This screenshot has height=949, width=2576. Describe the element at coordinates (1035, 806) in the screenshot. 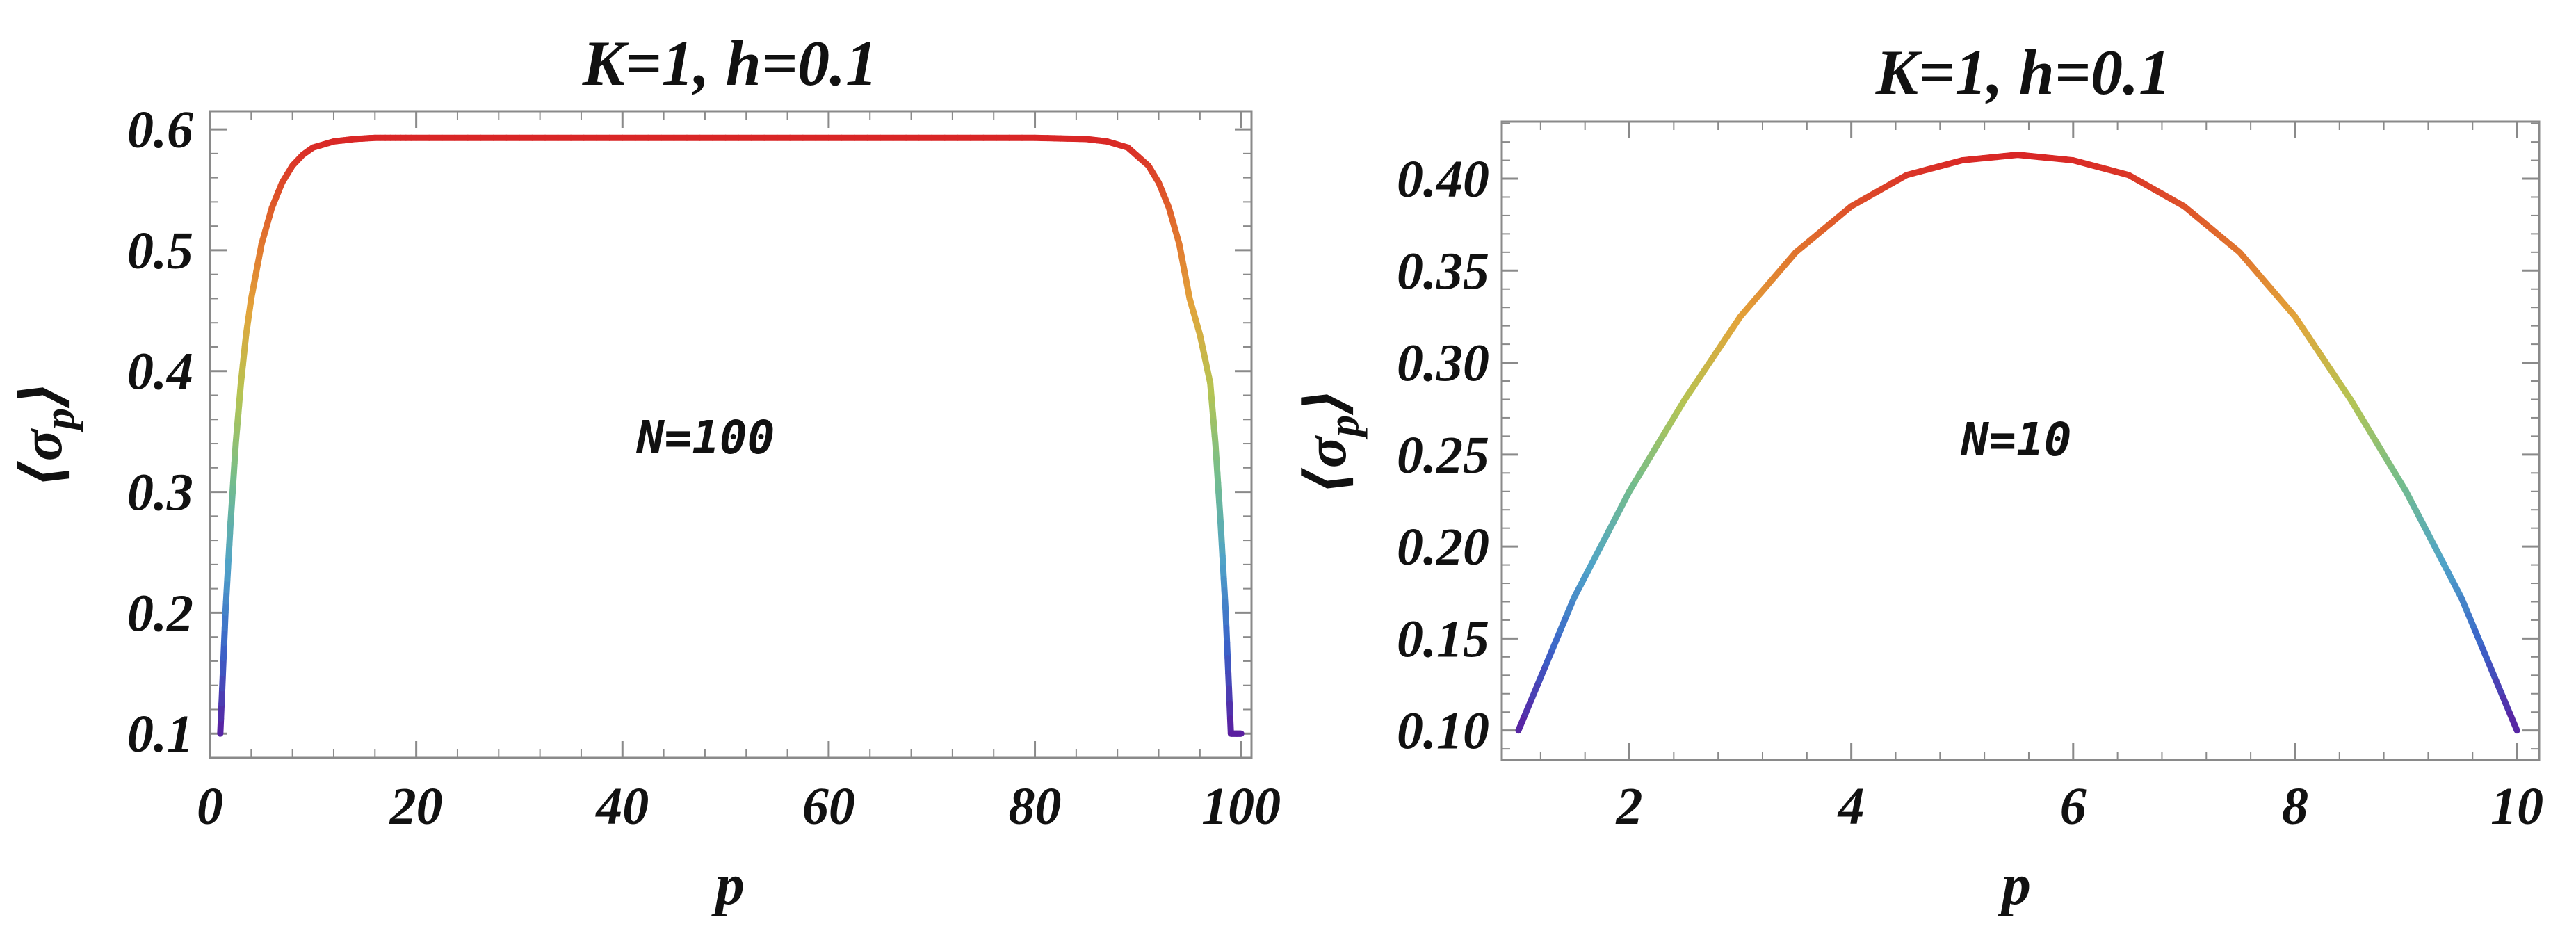

I see `x-tick-label: 80` at that location.